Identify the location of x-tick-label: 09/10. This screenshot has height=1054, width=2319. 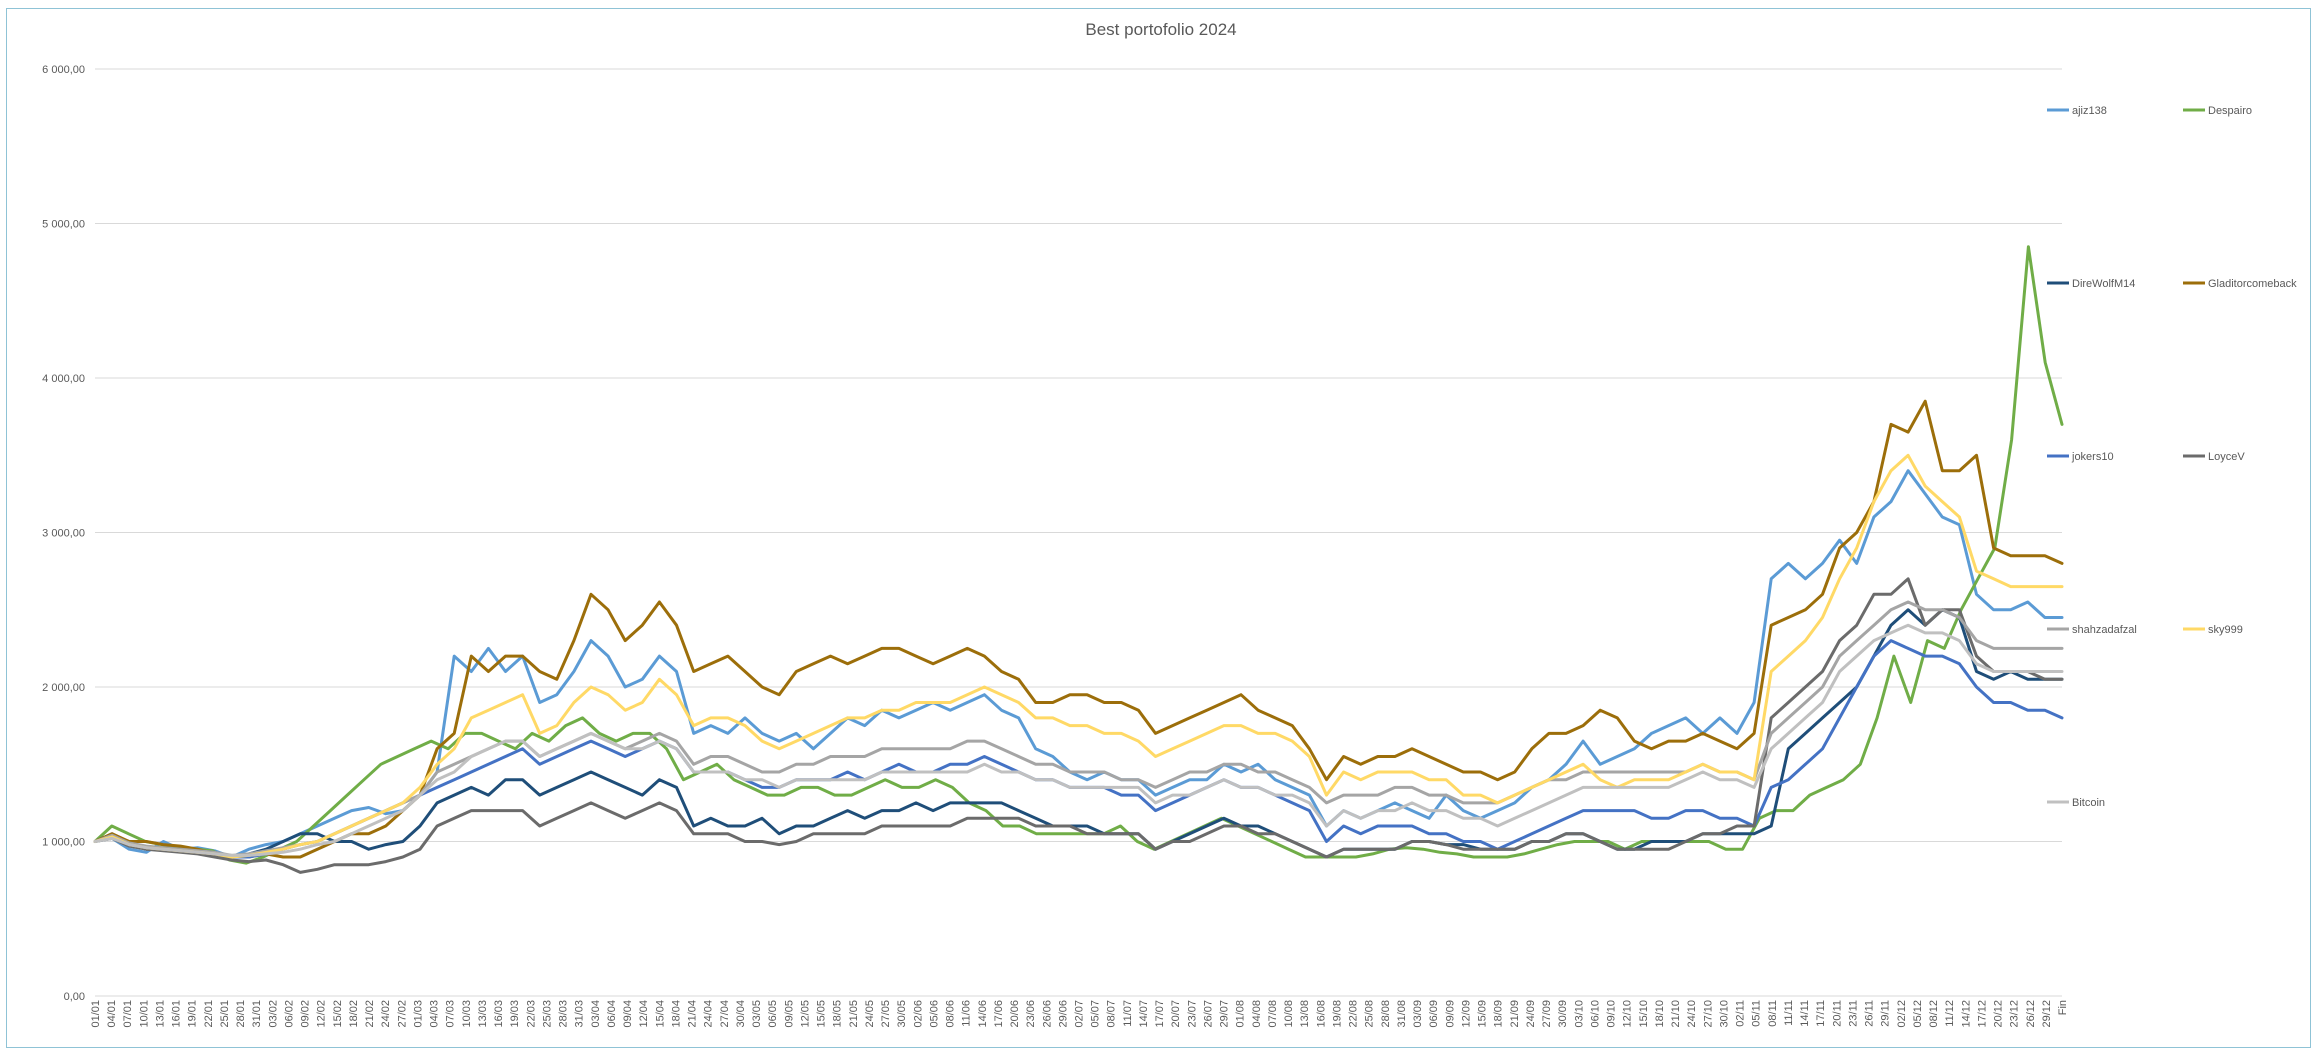
(1612, 1014).